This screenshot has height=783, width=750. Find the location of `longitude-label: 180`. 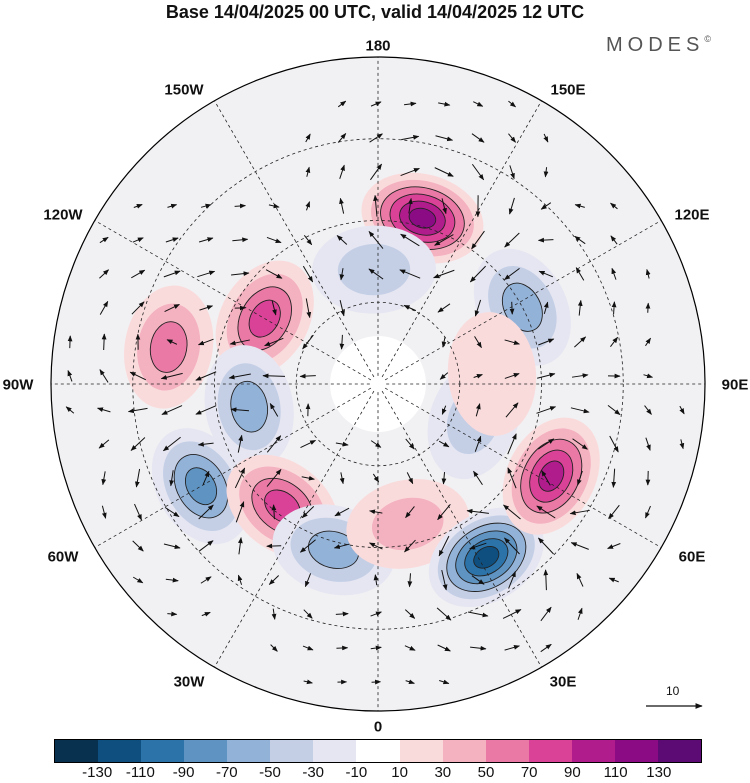

longitude-label: 180 is located at coordinates (378, 46).